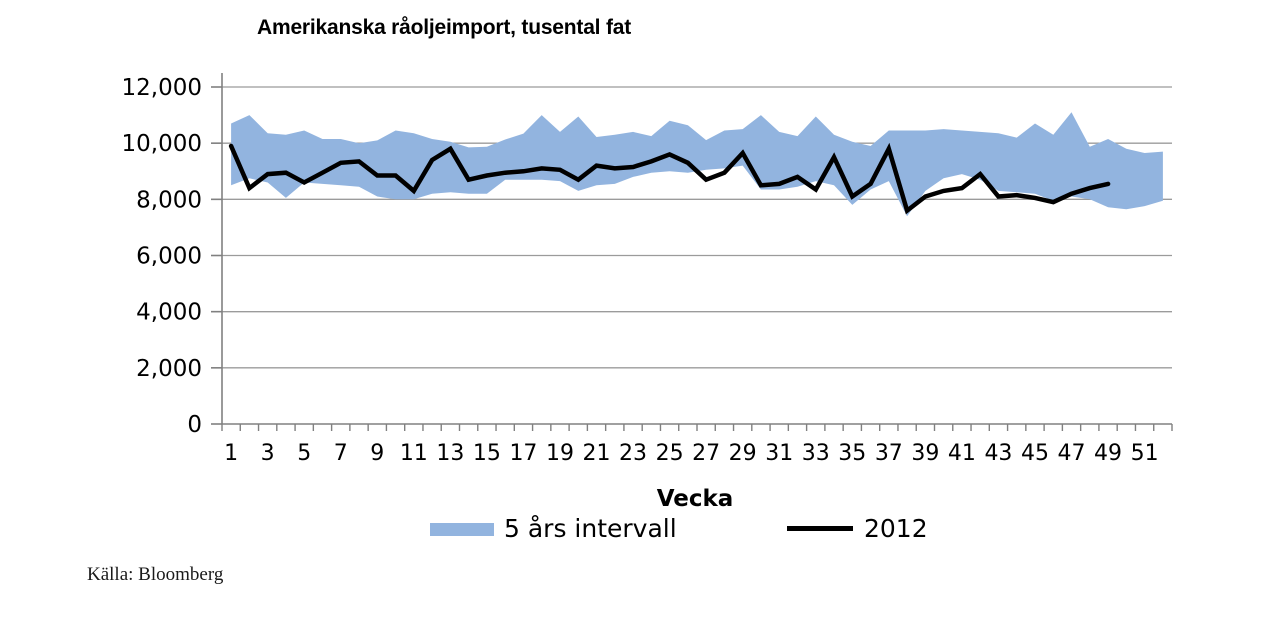 The width and height of the screenshot is (1268, 624). I want to click on x-tick-label: 17, so click(523, 453).